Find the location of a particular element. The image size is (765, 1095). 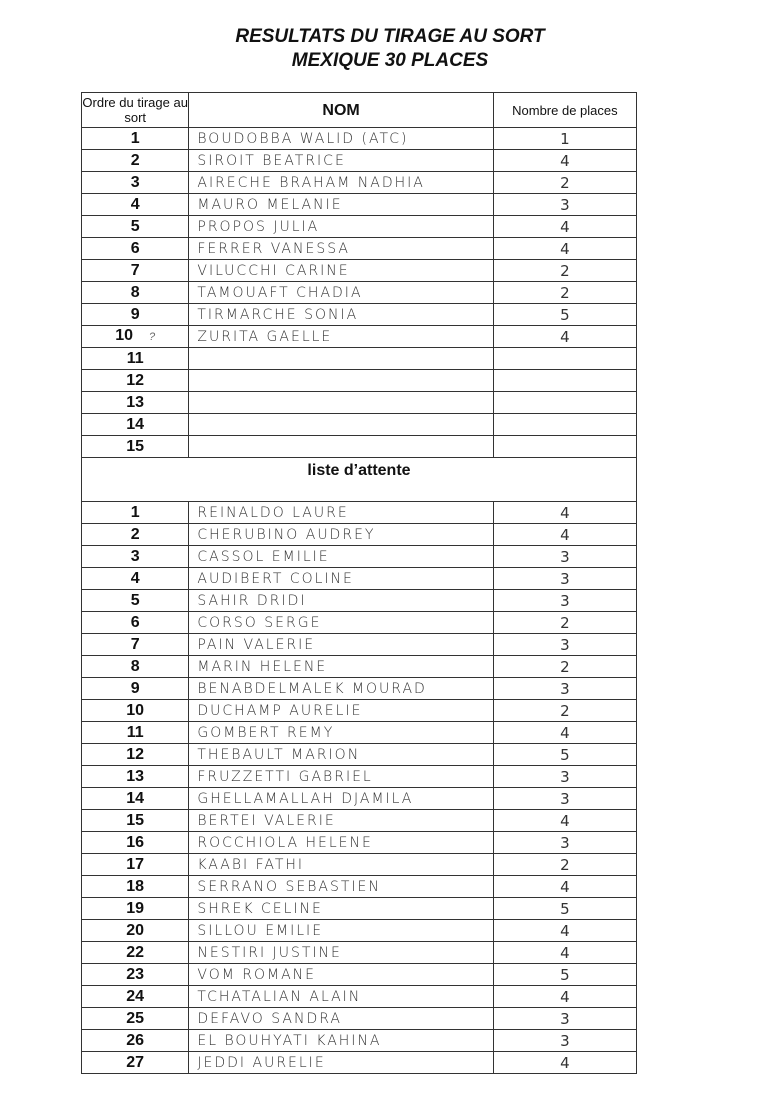

handwritten-name: SAHIR DRIDI is located at coordinates (341, 600).